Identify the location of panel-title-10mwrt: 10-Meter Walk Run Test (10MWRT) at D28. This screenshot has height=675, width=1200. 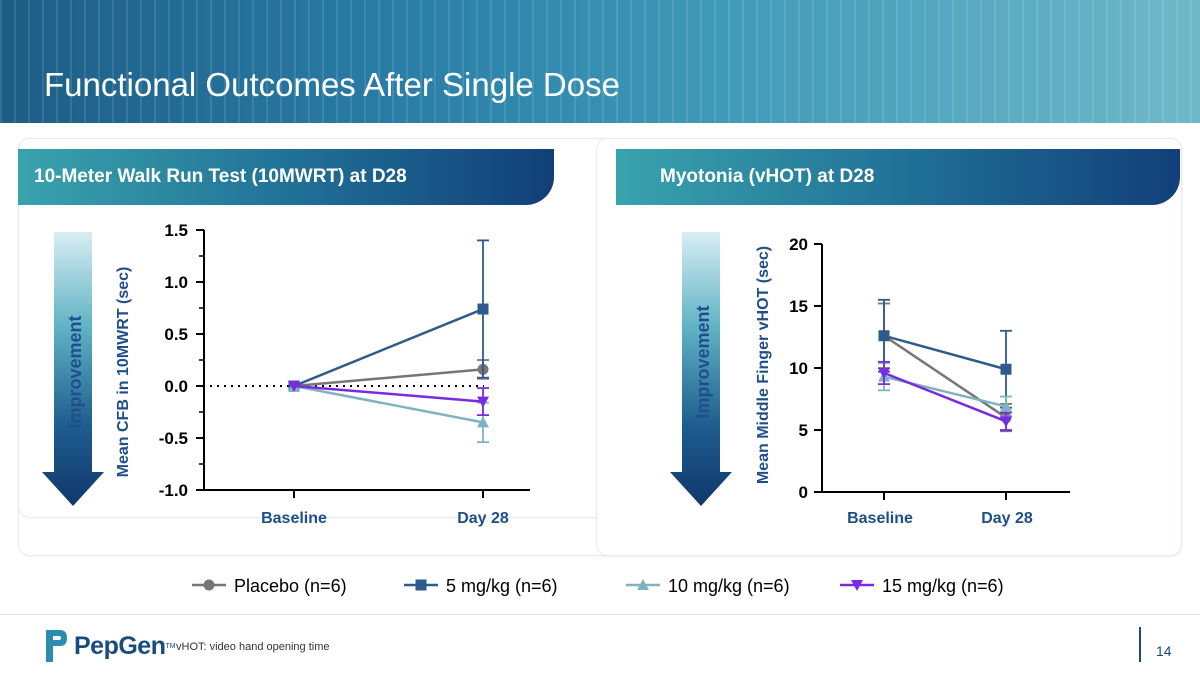
(286, 177).